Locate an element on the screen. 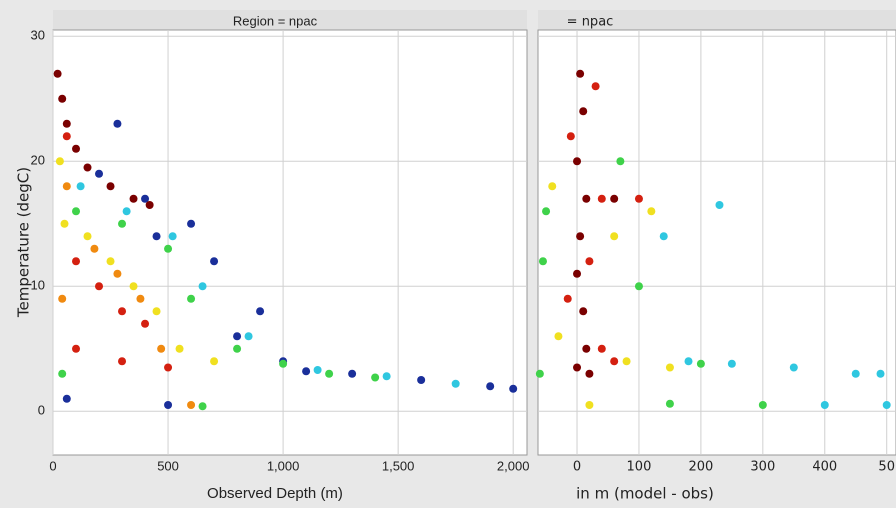 The height and width of the screenshot is (508, 896). x-axis-title: Observed Depth (m) is located at coordinates (275, 493).